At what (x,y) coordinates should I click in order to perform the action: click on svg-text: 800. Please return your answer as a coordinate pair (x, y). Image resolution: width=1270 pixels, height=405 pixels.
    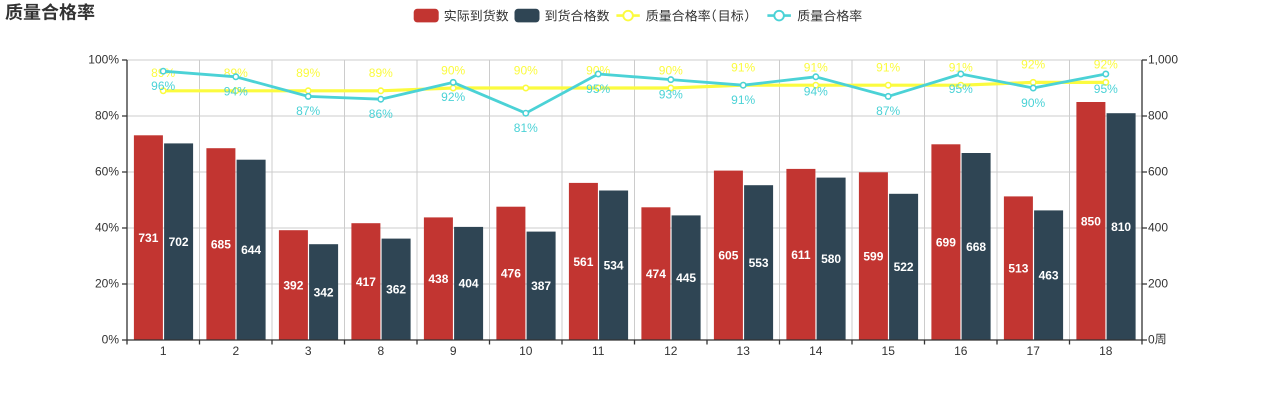
    Looking at the image, I should click on (1158, 115).